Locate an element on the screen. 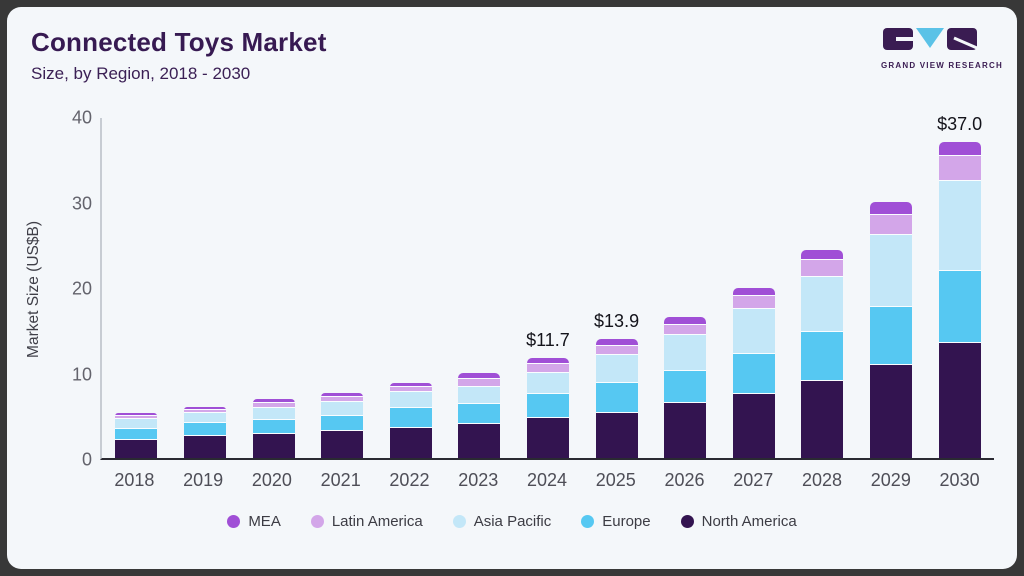 Image resolution: width=1024 pixels, height=576 pixels. bar-slot-2027 is located at coordinates (753, 288).